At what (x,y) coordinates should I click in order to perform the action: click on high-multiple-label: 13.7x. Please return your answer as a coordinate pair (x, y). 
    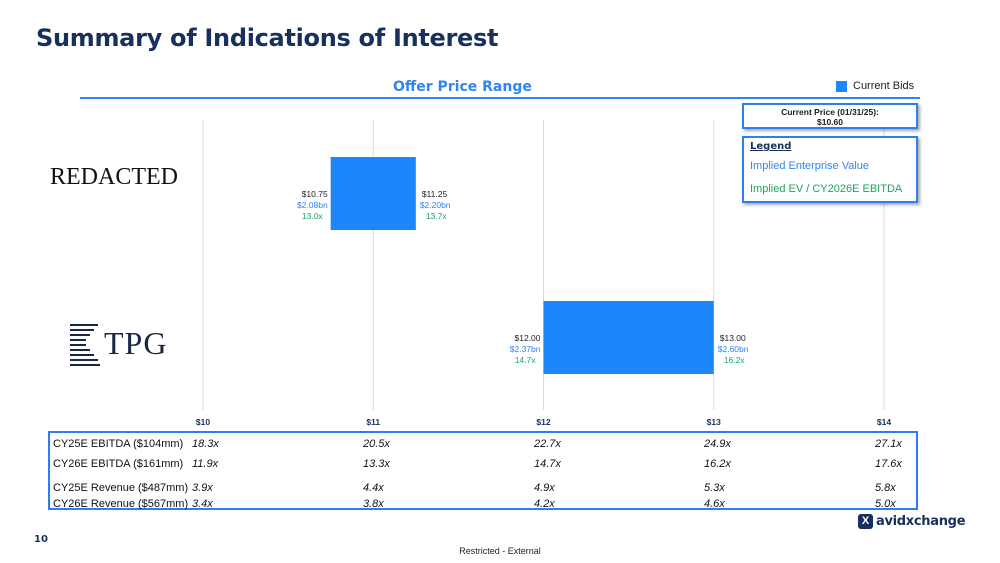
    Looking at the image, I should click on (437, 216).